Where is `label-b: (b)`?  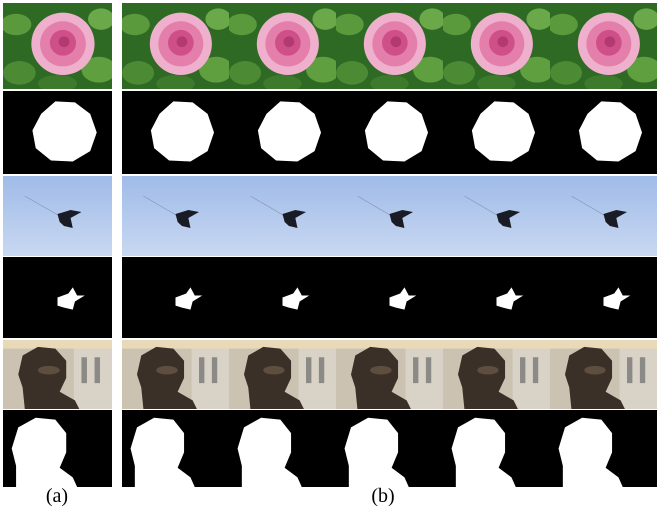
label-b: (b) is located at coordinates (382, 496).